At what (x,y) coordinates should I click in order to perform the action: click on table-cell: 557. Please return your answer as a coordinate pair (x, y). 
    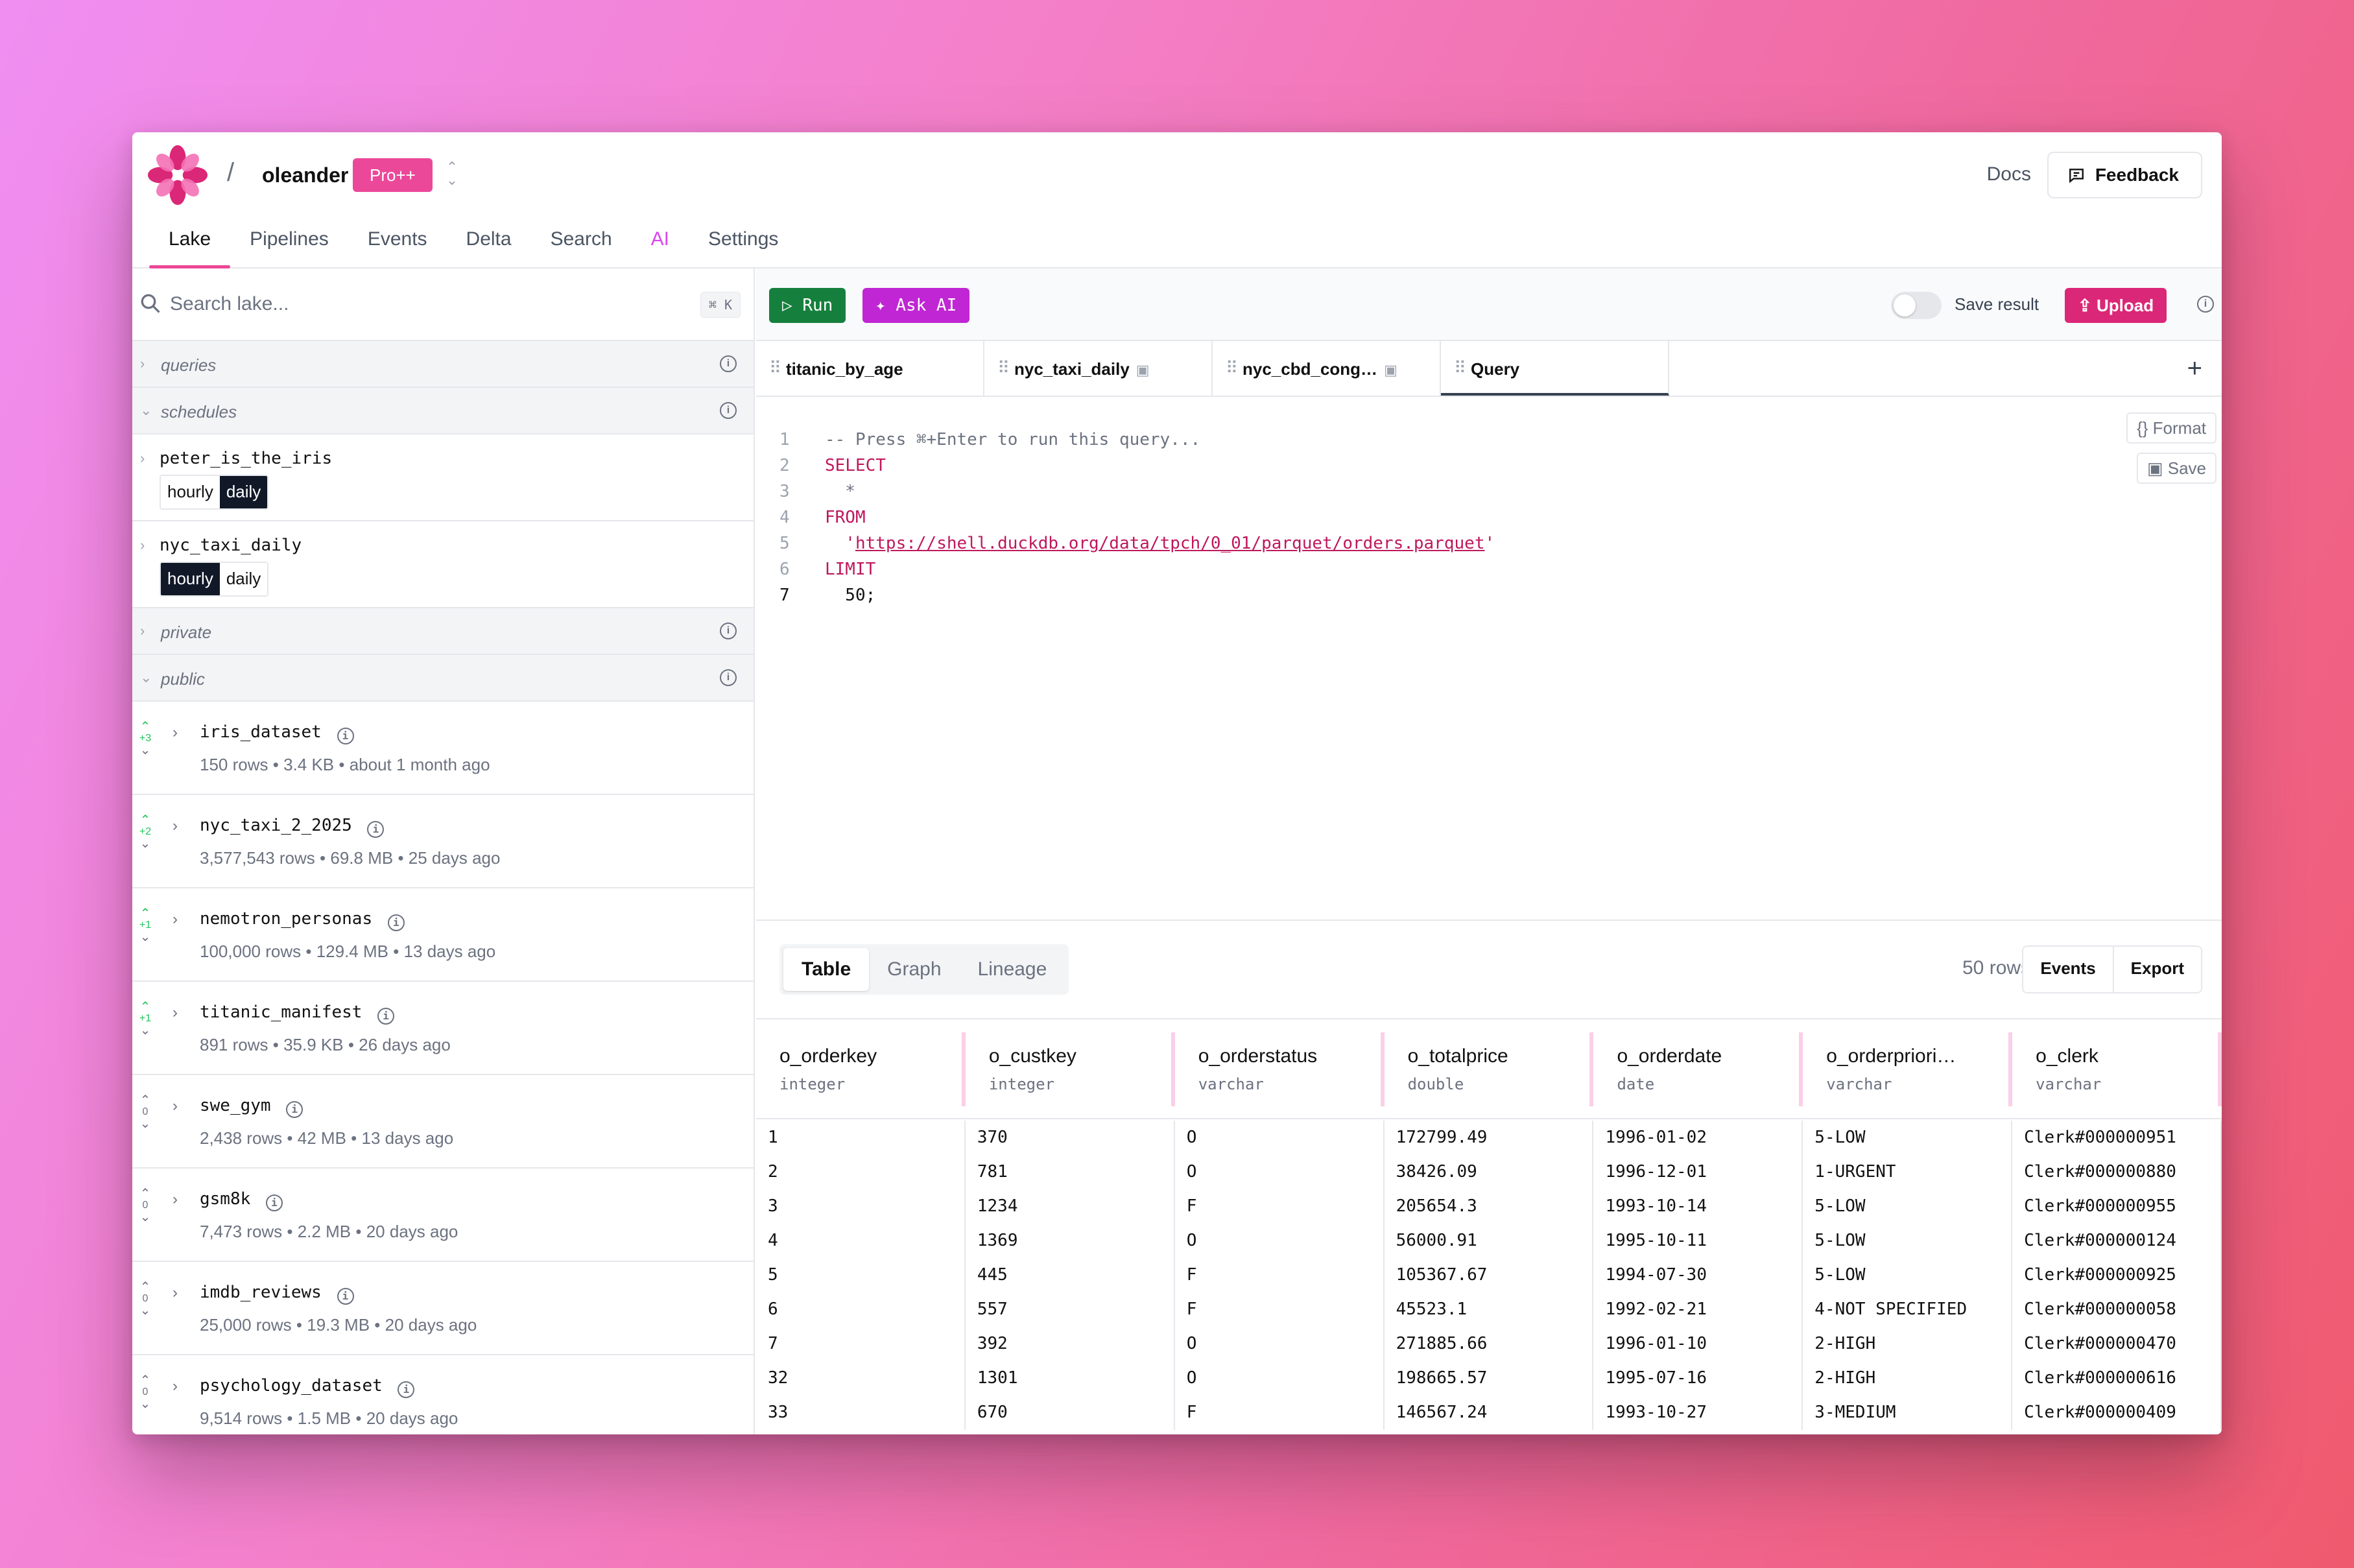
    Looking at the image, I should click on (1070, 1309).